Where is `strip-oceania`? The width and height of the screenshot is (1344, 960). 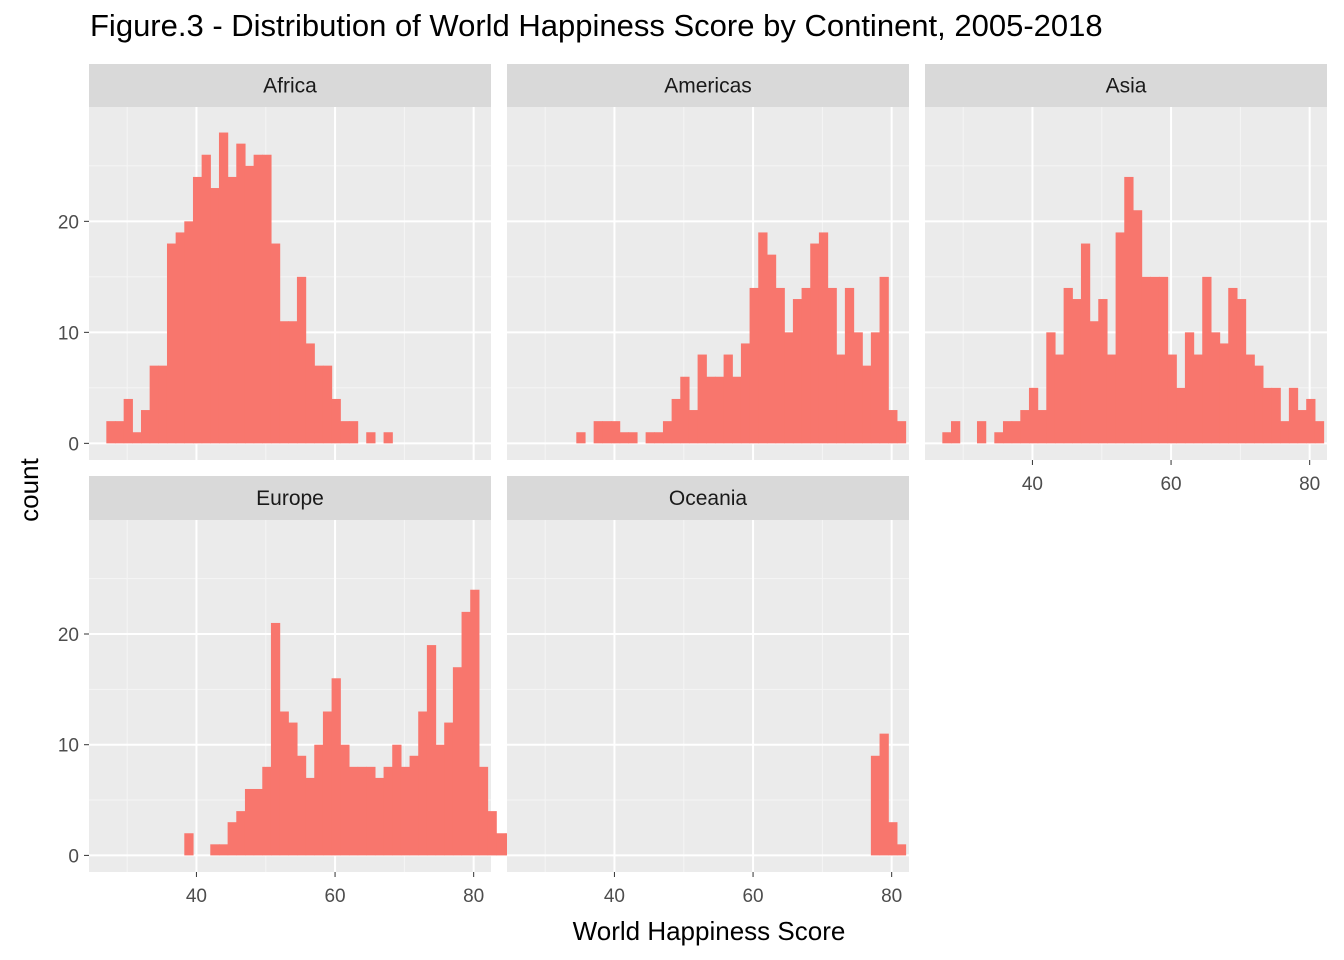 strip-oceania is located at coordinates (708, 498).